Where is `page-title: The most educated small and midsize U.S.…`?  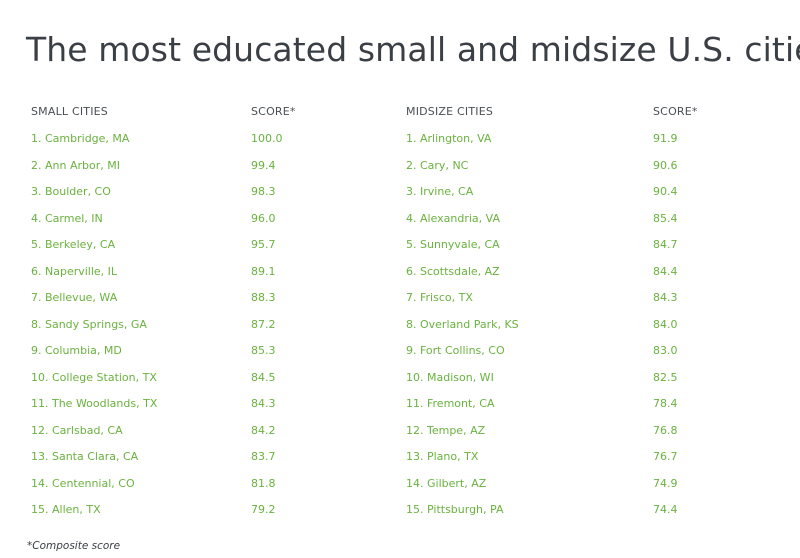 page-title: The most educated small and midsize U.S.… is located at coordinates (413, 49).